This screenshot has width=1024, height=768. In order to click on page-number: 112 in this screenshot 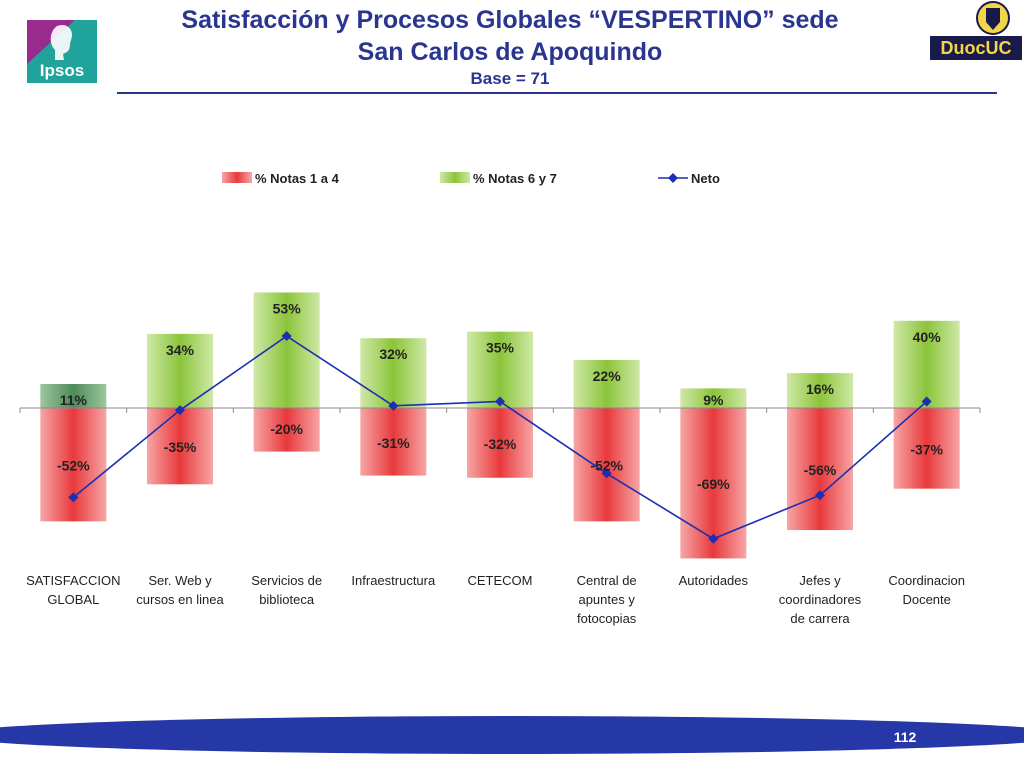, I will do `click(905, 737)`.